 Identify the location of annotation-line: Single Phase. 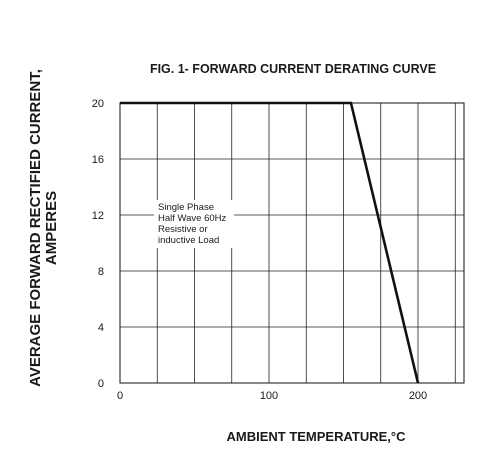
(186, 207).